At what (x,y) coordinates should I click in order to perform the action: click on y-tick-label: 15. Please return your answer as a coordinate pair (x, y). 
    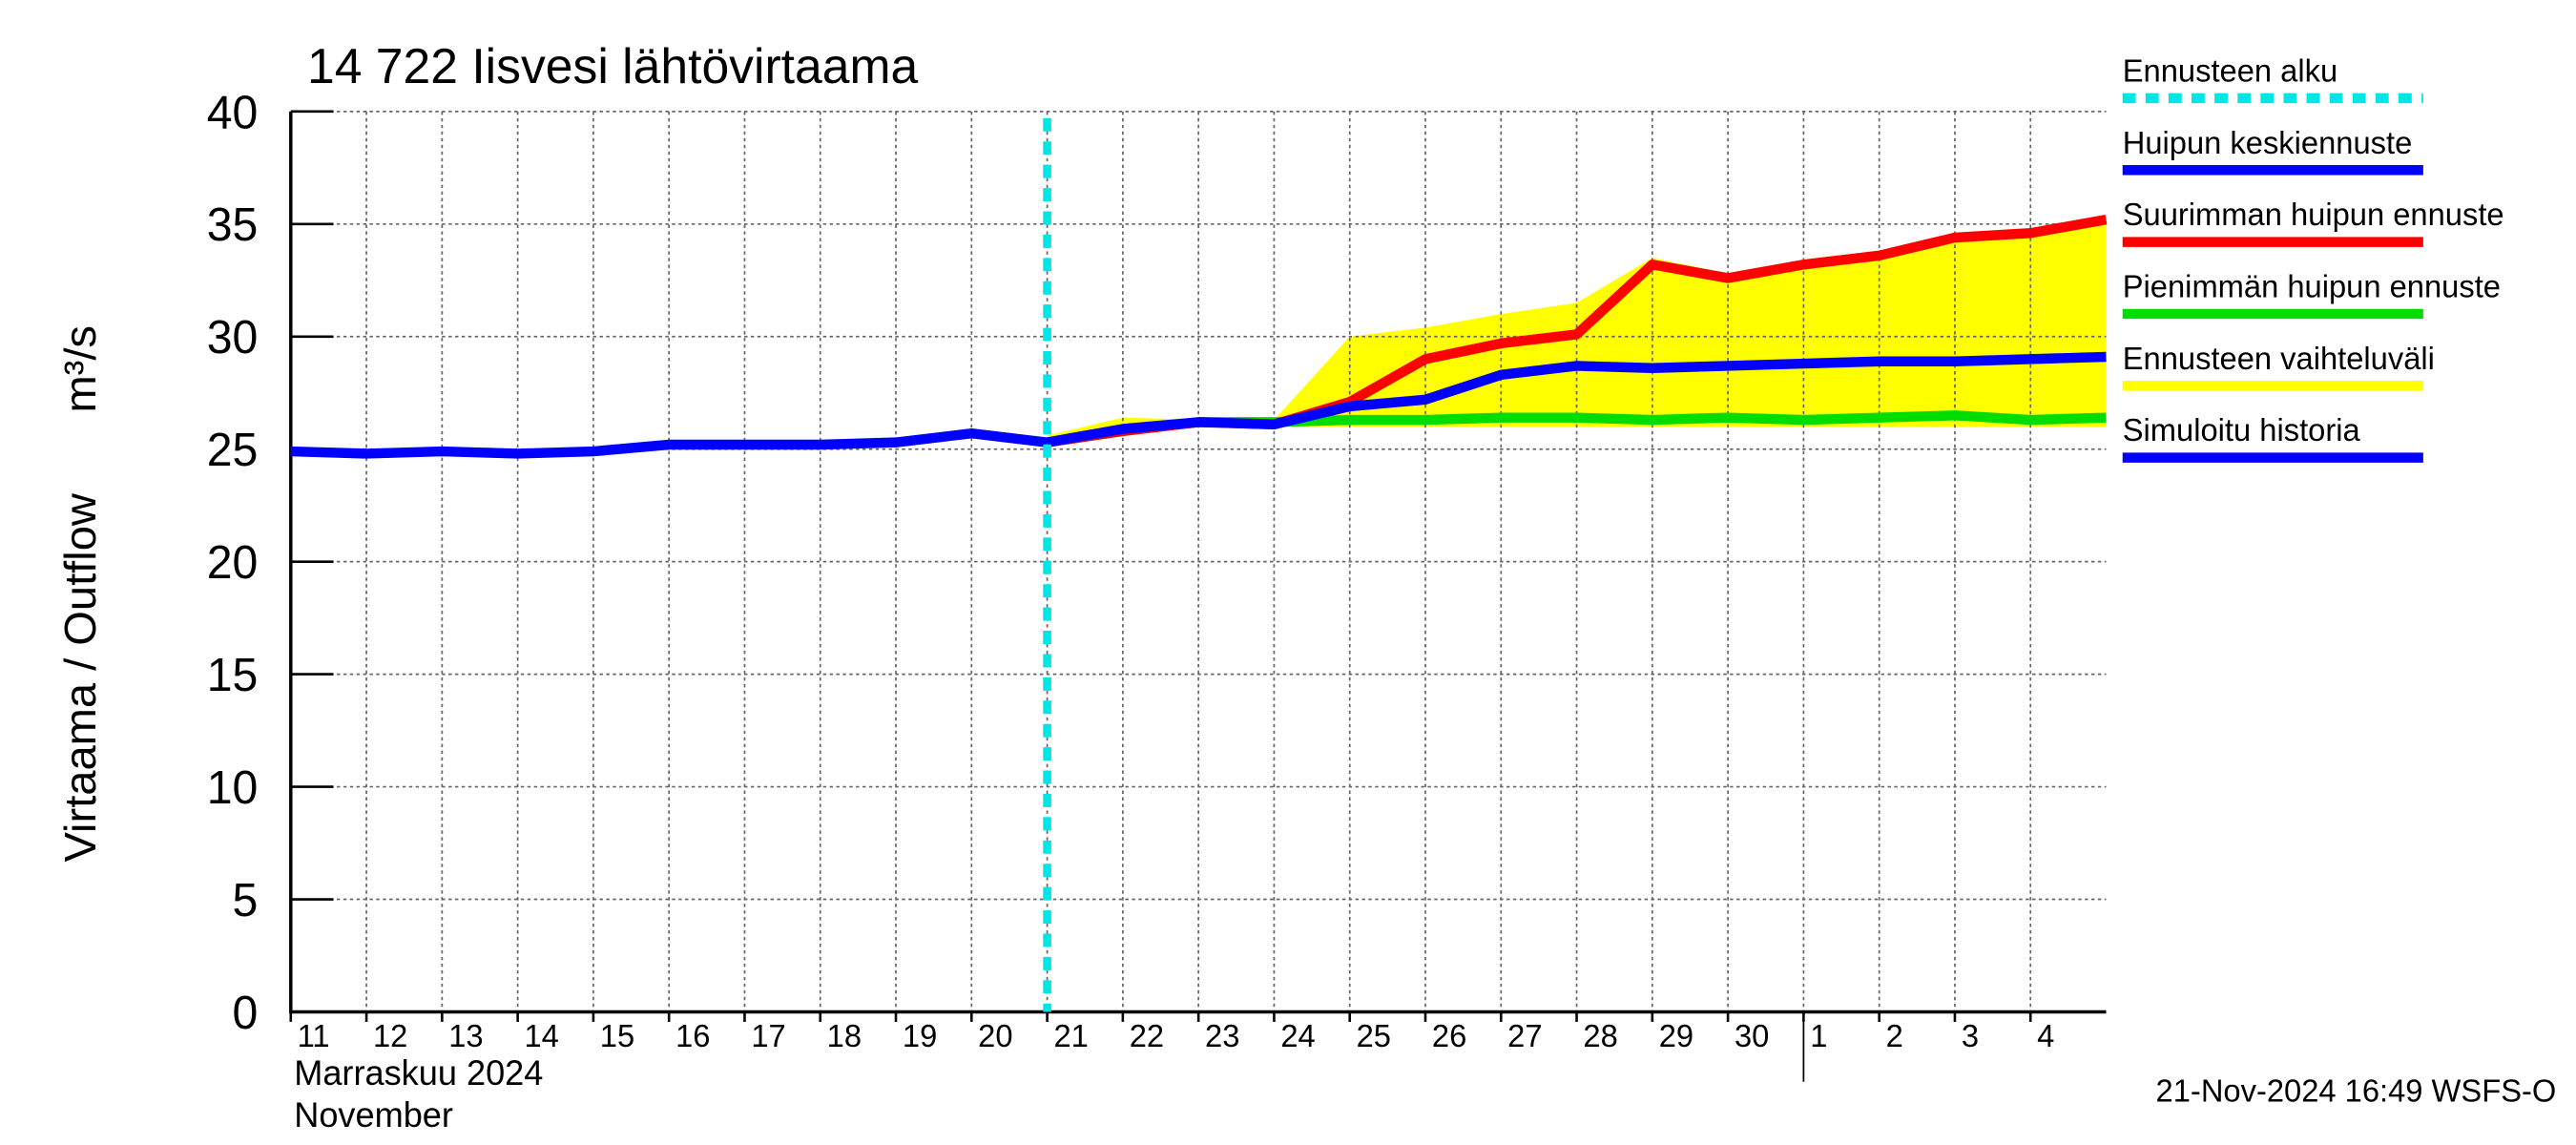
    Looking at the image, I should click on (233, 676).